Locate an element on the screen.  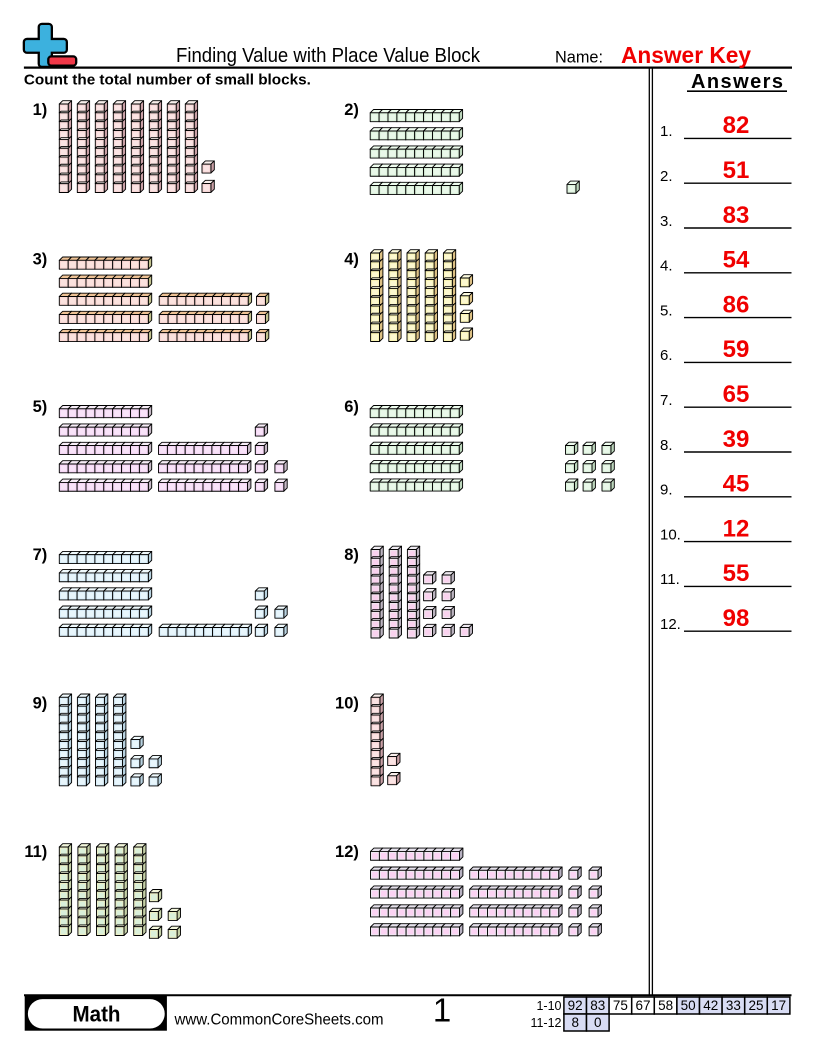
svg-text: 7. is located at coordinates (666, 400).